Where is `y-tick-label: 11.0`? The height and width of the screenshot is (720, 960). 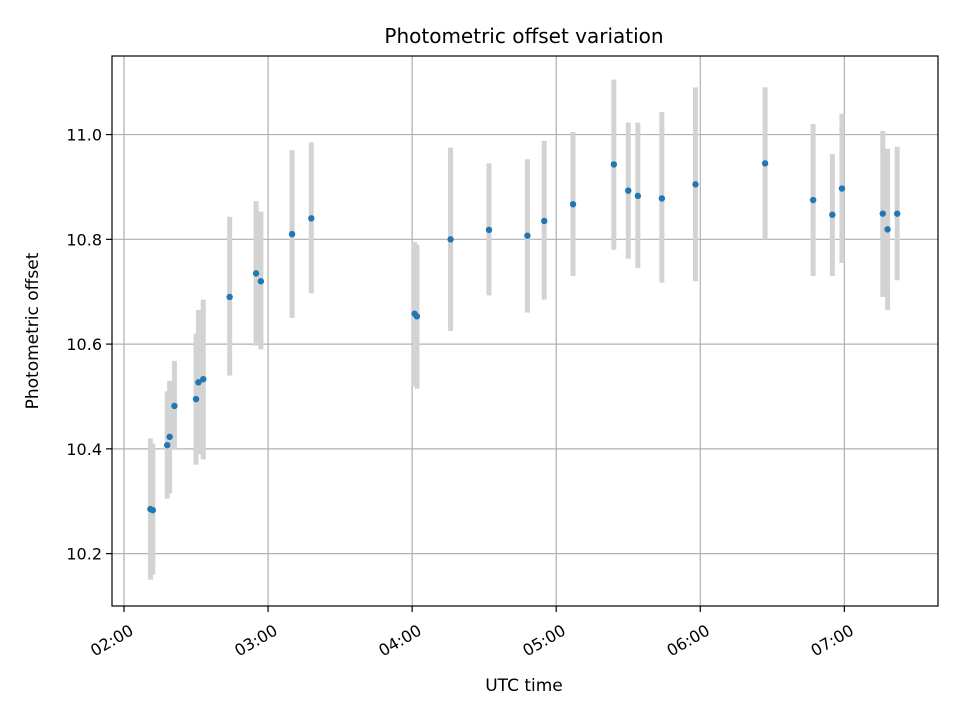 y-tick-label: 11.0 is located at coordinates (84, 135).